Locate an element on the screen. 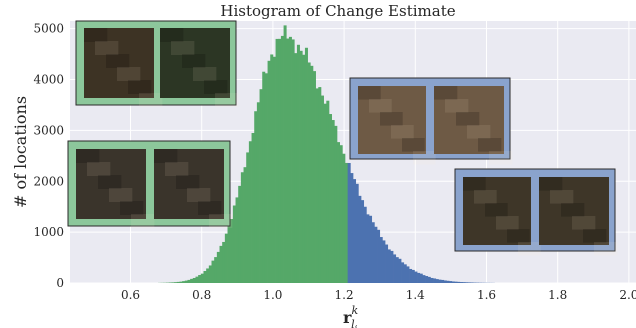 Image resolution: width=636 pixels, height=328 pixels. inset-airport-pair is located at coordinates (431, 121).